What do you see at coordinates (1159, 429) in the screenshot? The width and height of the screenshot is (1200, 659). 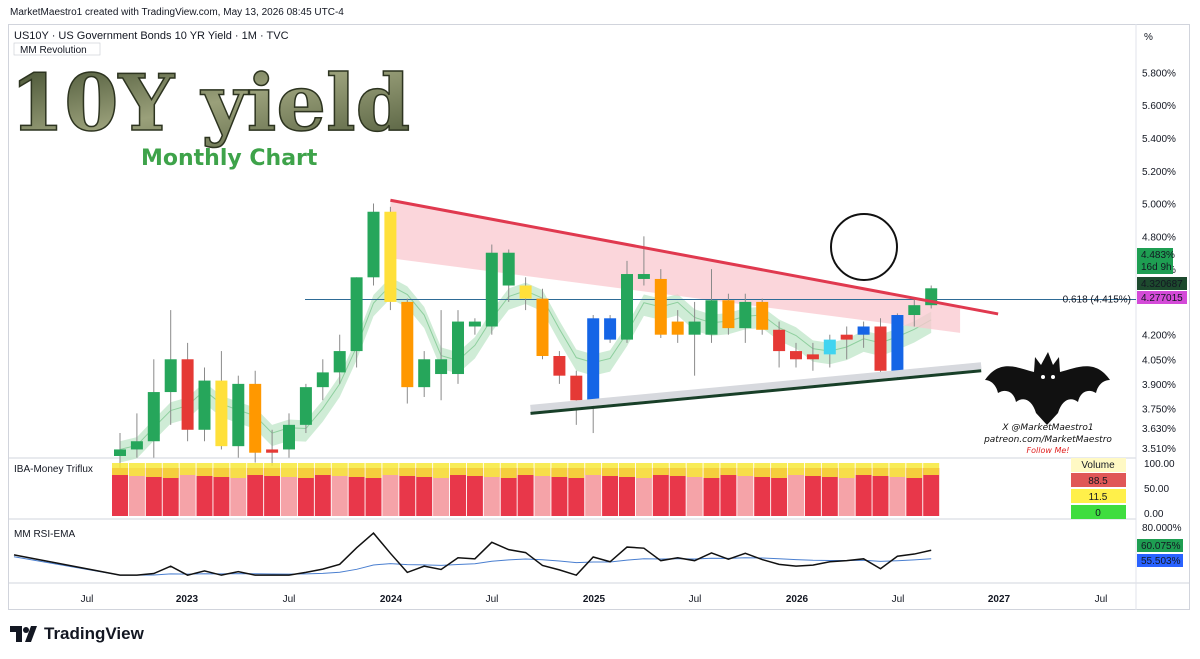 I see `price-tick: 3.630%` at bounding box center [1159, 429].